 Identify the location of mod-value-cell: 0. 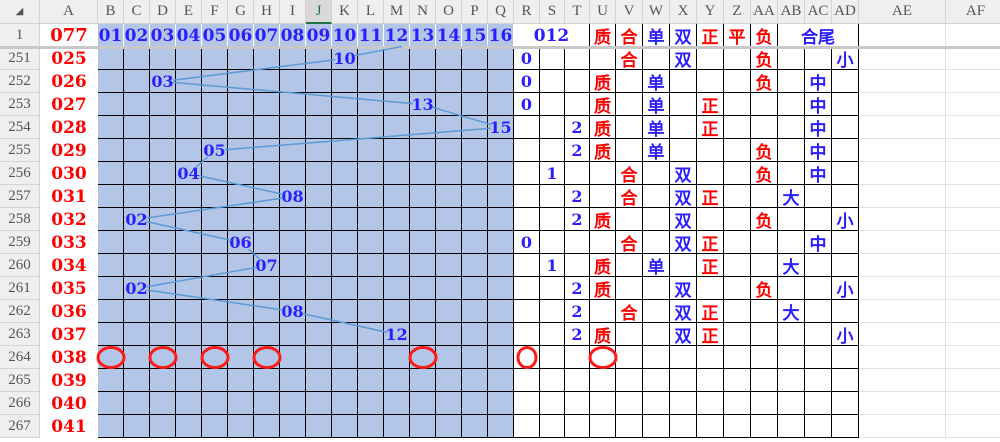
(527, 242).